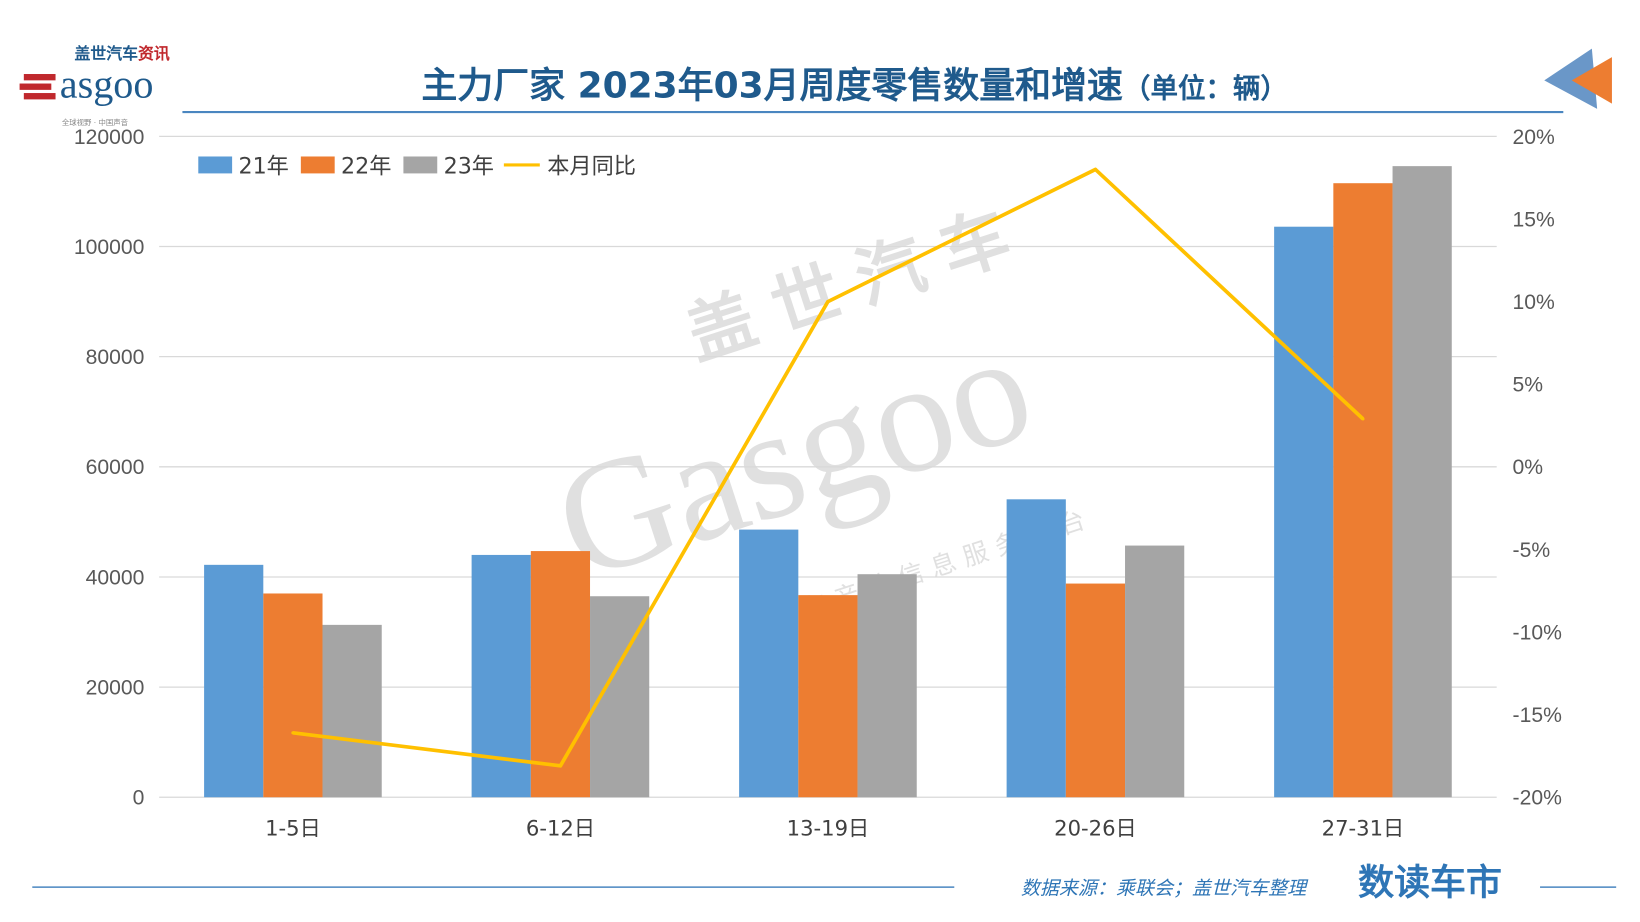 The image size is (1640, 922). I want to click on y2-tick-label: -10%, so click(1538, 632).